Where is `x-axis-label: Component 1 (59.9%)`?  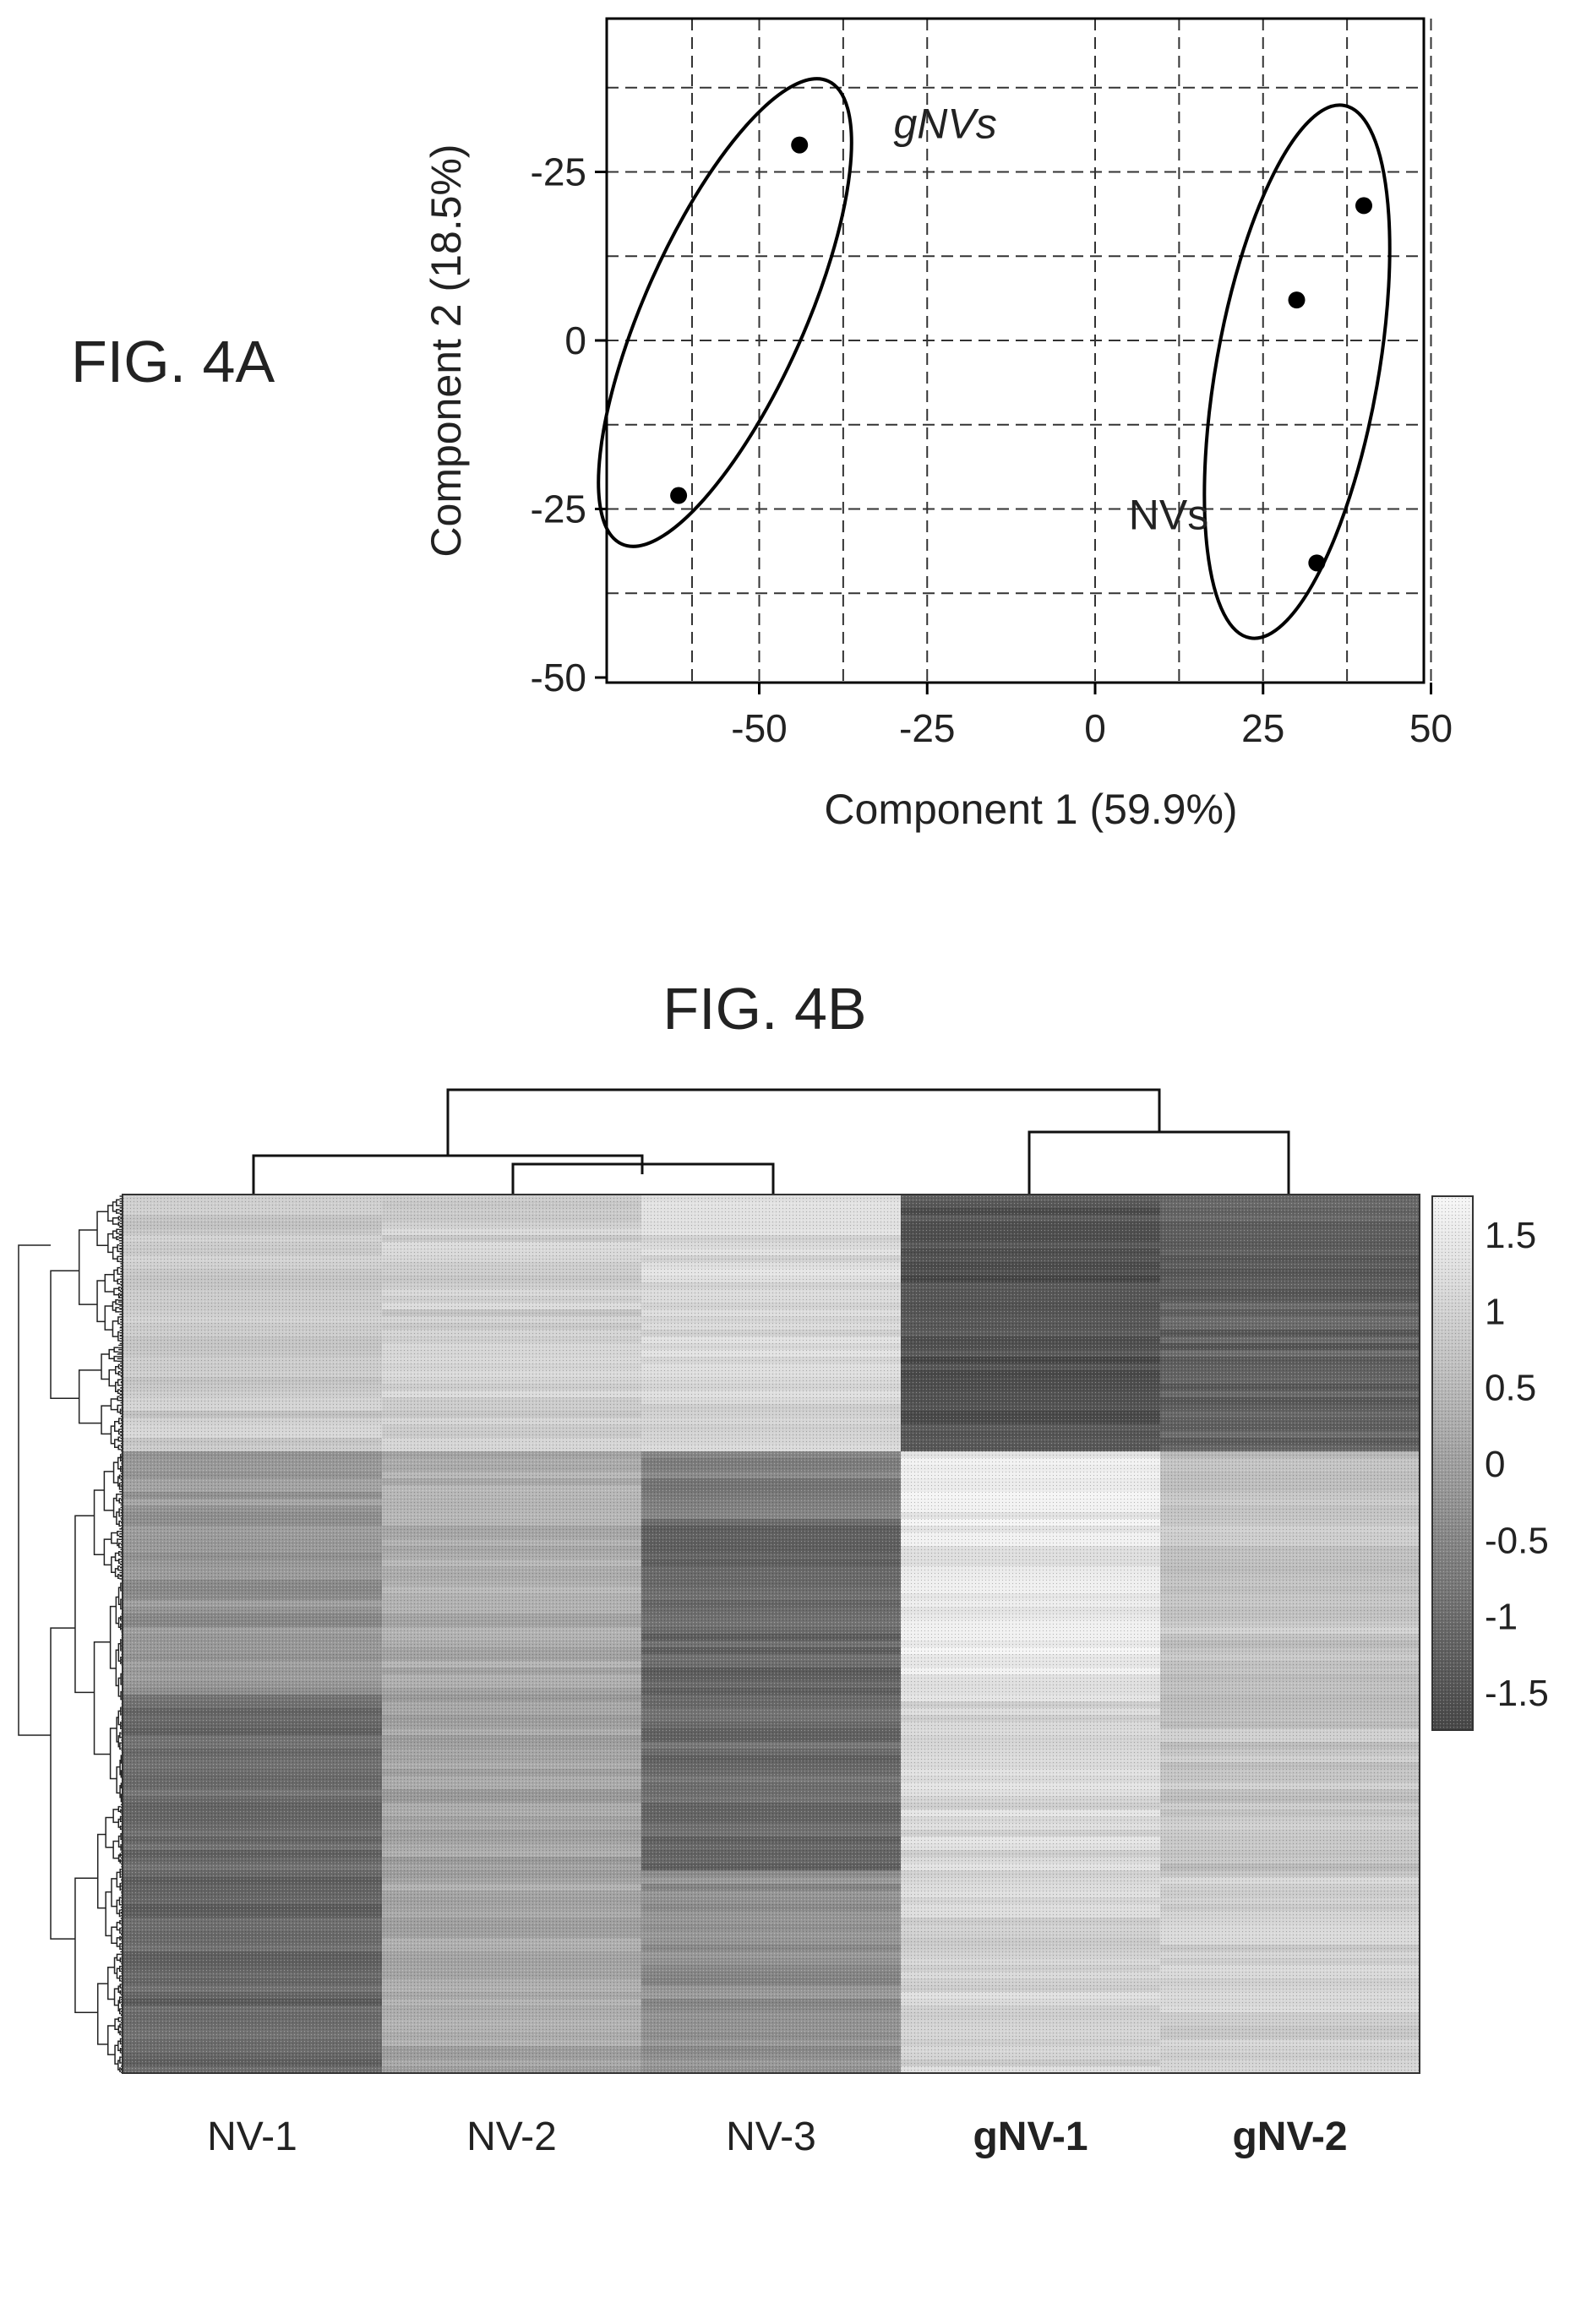 x-axis-label: Component 1 (59.9%) is located at coordinates (1030, 809).